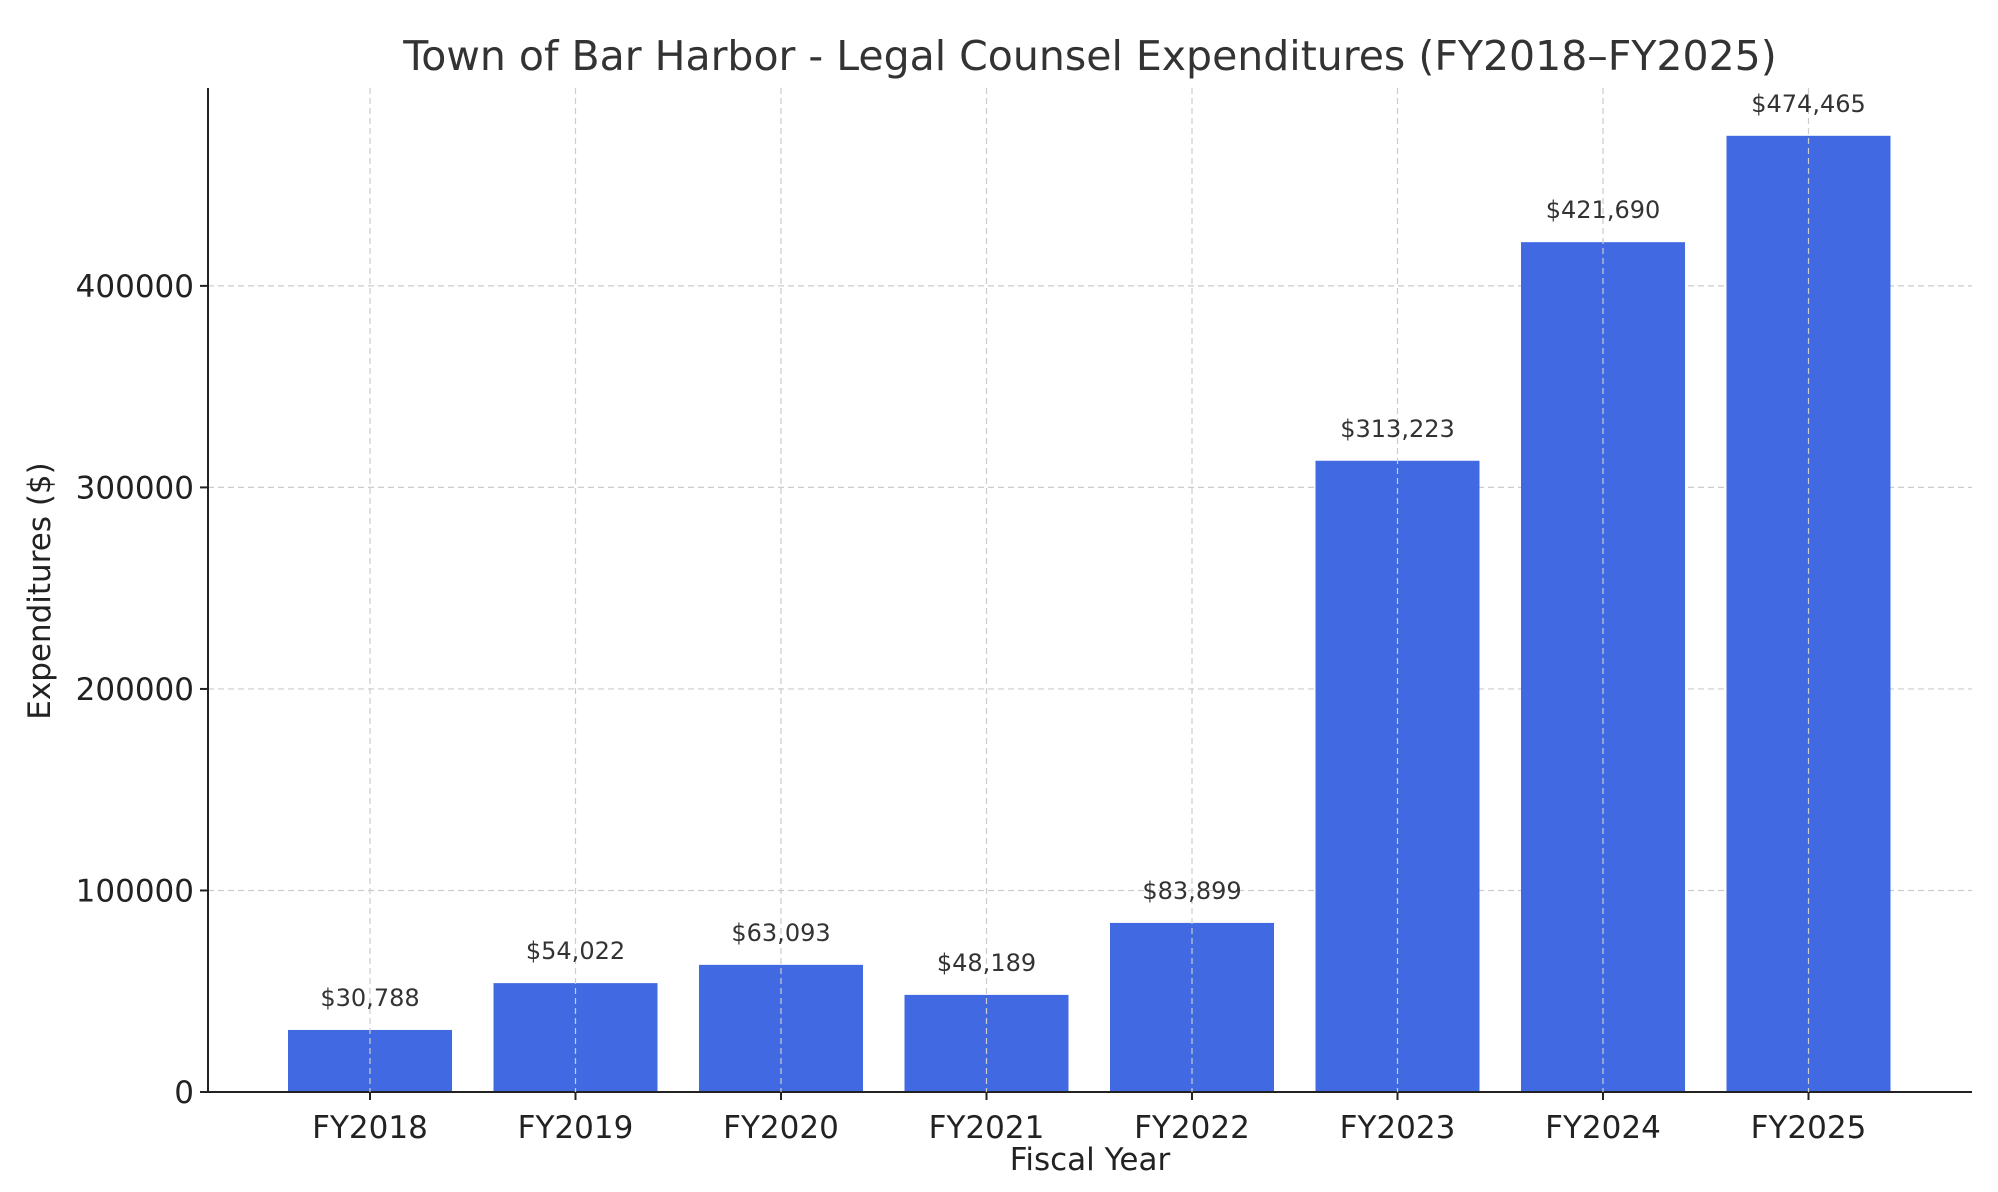  Describe the element at coordinates (575, 951) in the screenshot. I see `bar-value-label: $54,022` at that location.